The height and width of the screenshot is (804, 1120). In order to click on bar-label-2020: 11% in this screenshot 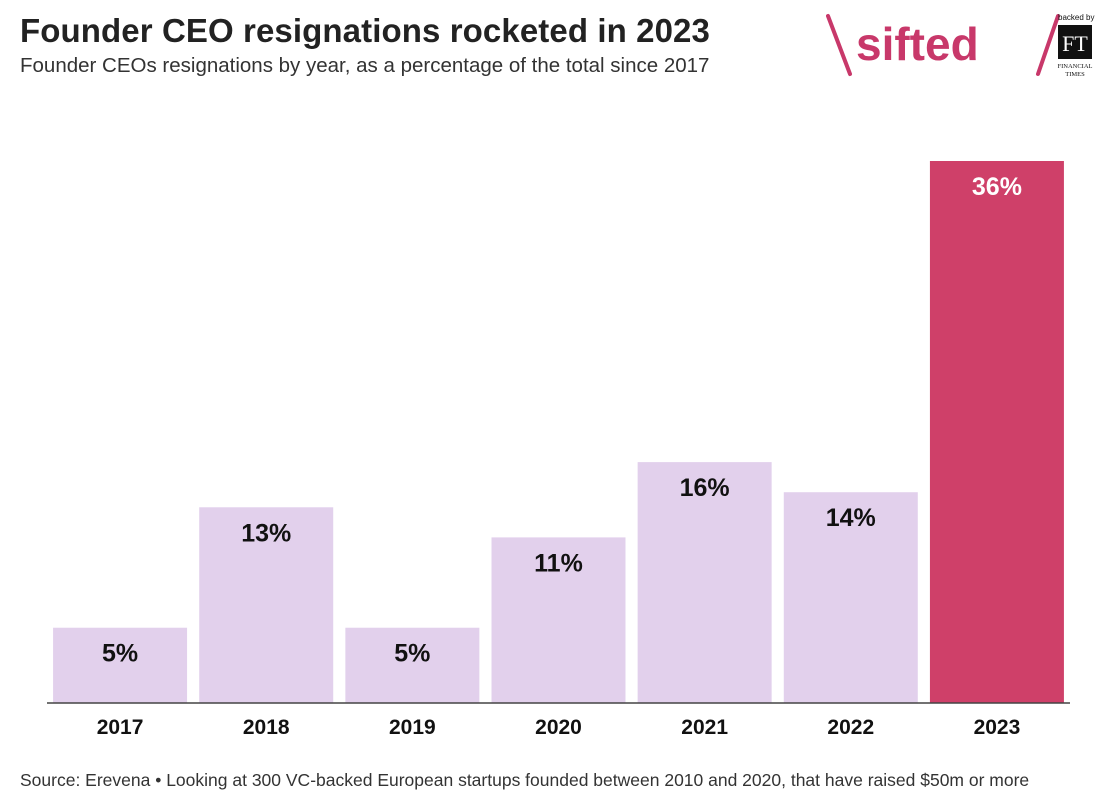, I will do `click(558, 563)`.